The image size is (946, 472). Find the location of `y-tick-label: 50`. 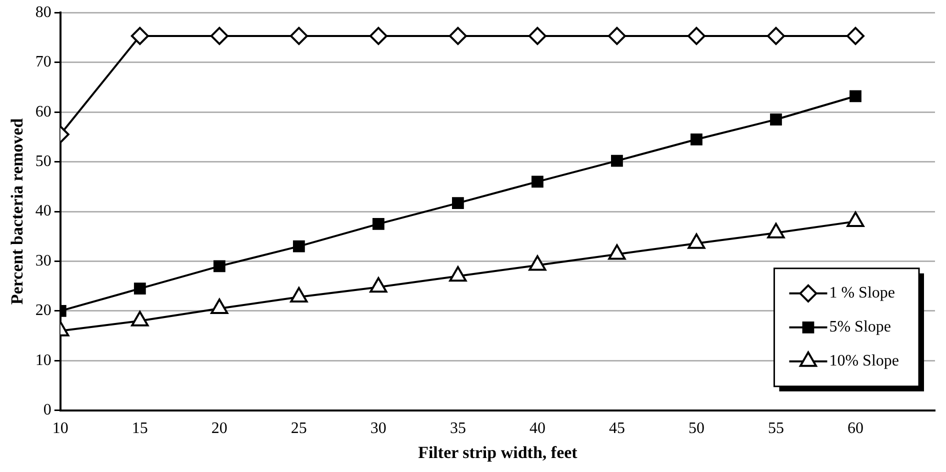

y-tick-label: 50 is located at coordinates (43, 161).